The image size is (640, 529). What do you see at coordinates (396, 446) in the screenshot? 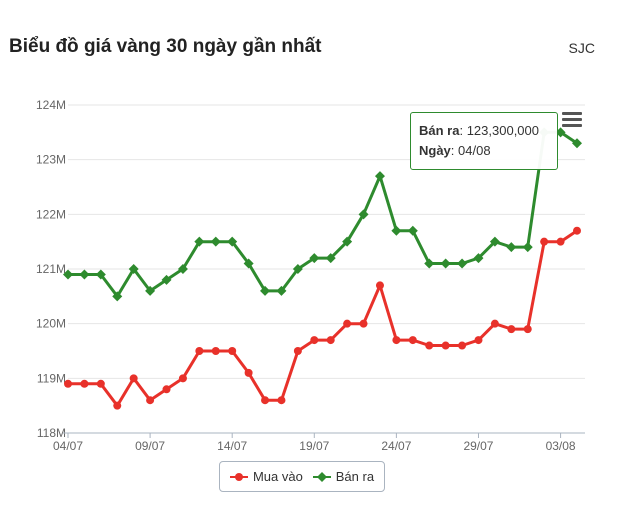
I see `x-tick-label: 24/07` at bounding box center [396, 446].